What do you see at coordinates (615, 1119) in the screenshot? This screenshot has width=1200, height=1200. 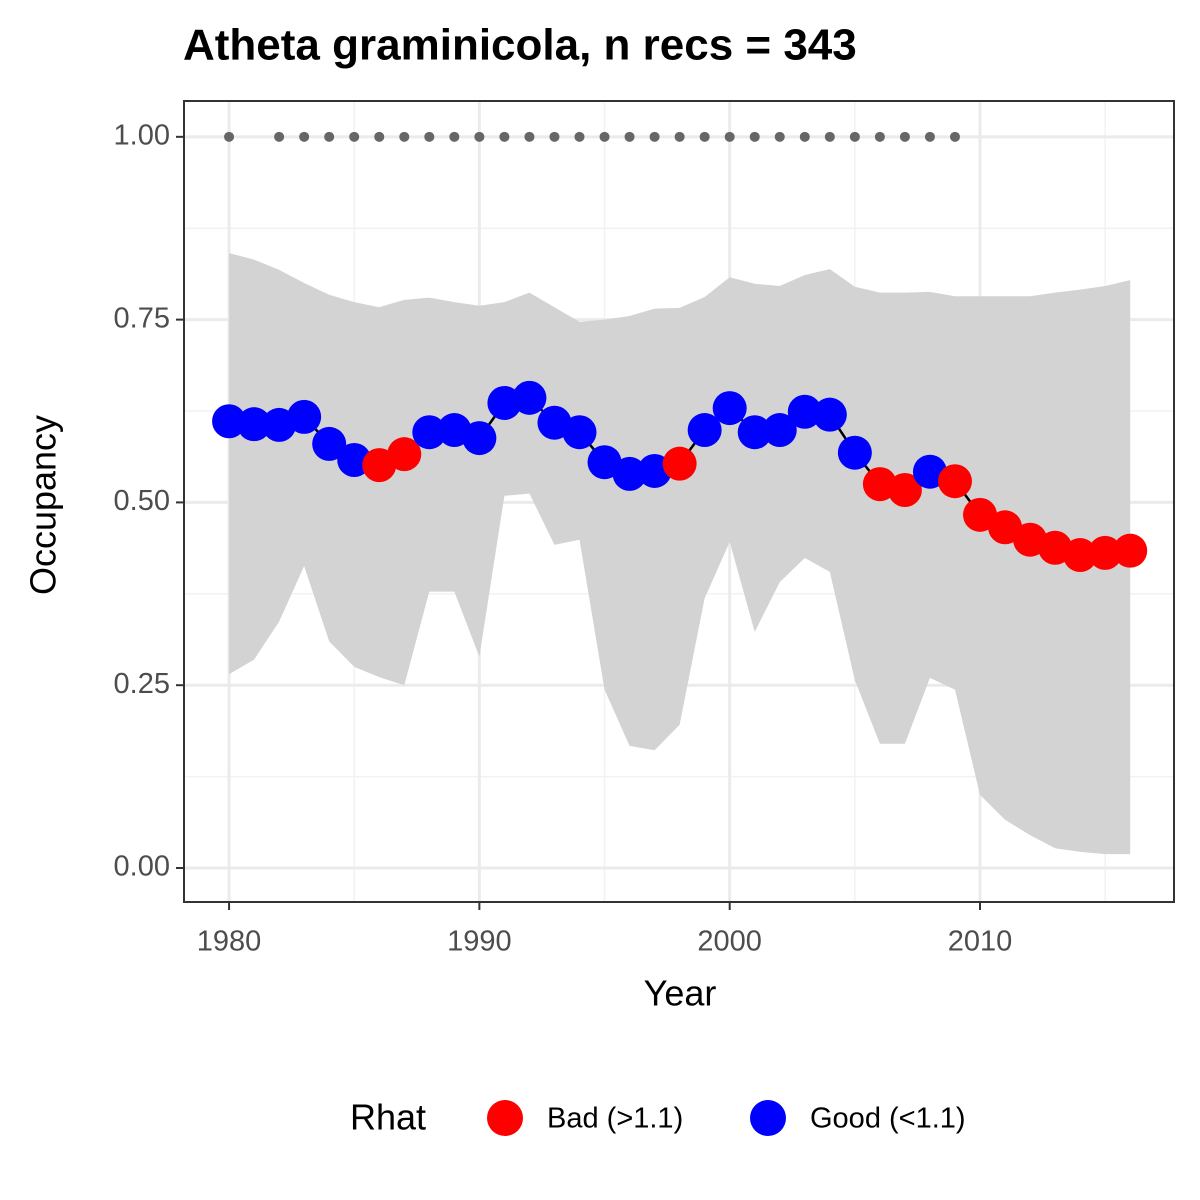 I see `legend-label: Bad (>1.1)` at bounding box center [615, 1119].